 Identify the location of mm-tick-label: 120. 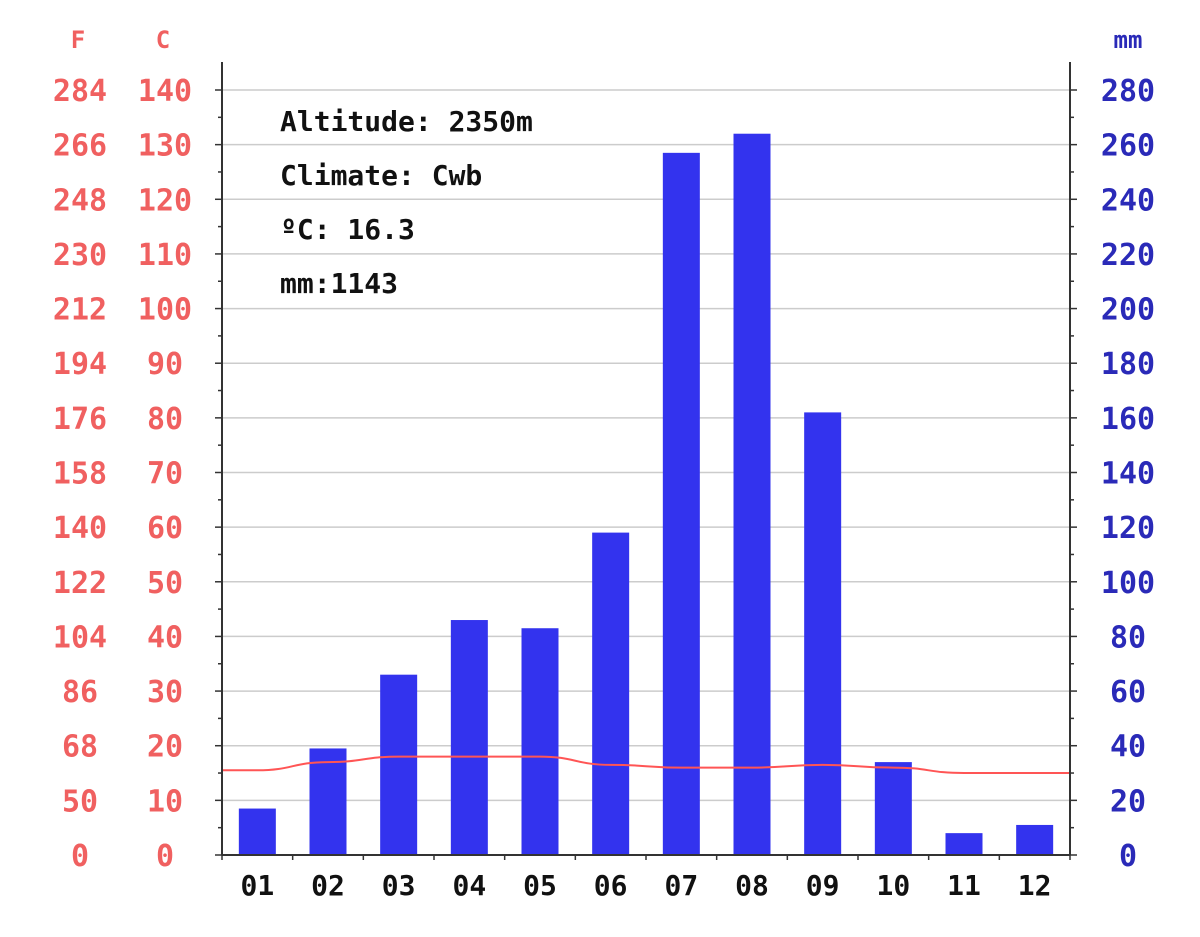
(1128, 528).